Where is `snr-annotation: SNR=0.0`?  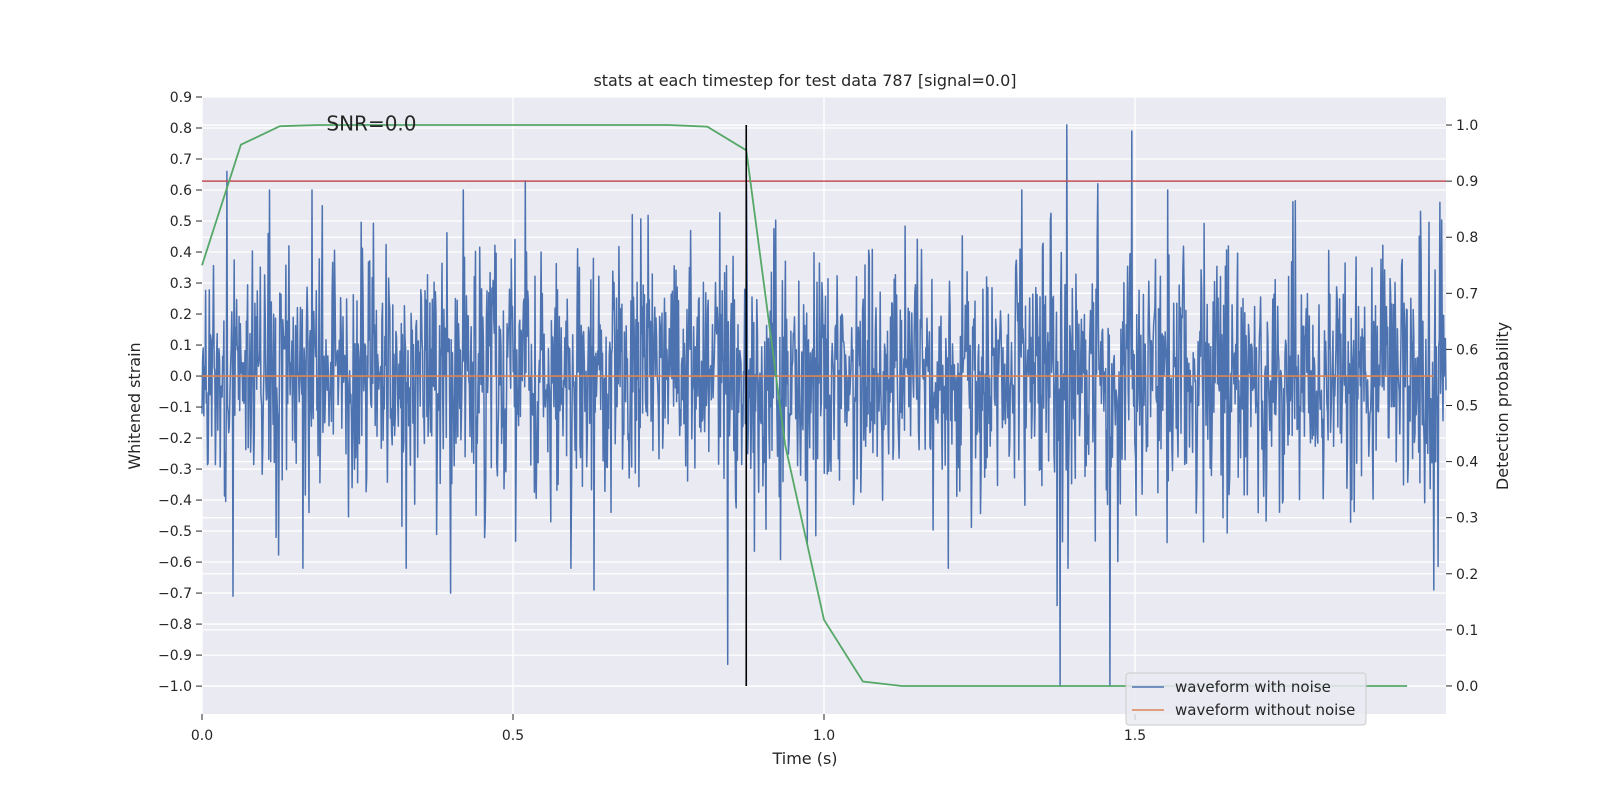 snr-annotation: SNR=0.0 is located at coordinates (371, 123).